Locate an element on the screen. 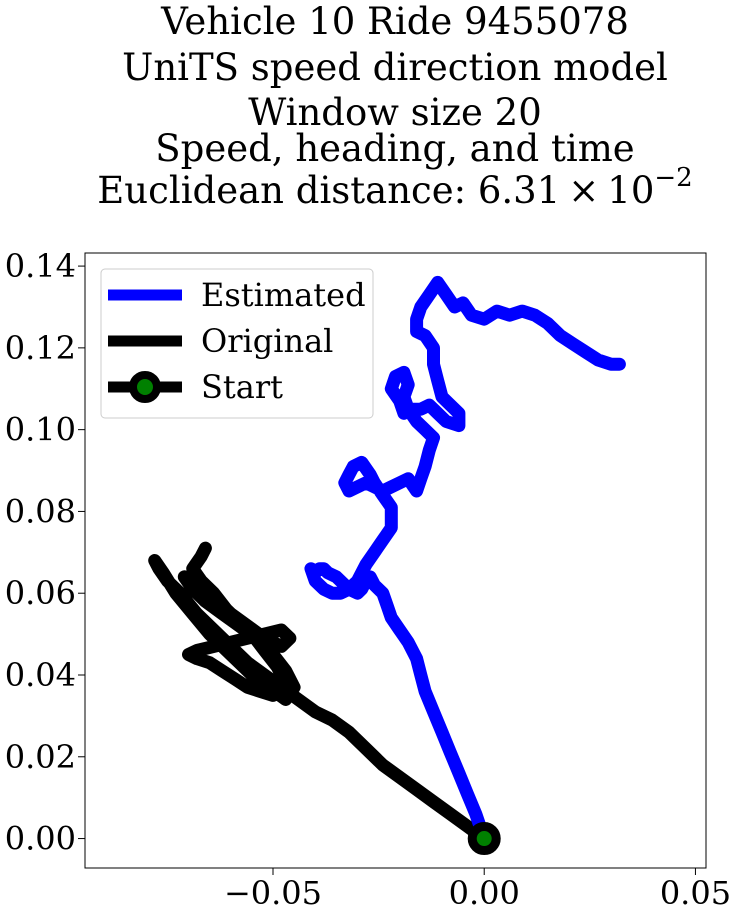 This screenshot has width=735, height=916. legend: Estimated Original Start is located at coordinates (237, 343).